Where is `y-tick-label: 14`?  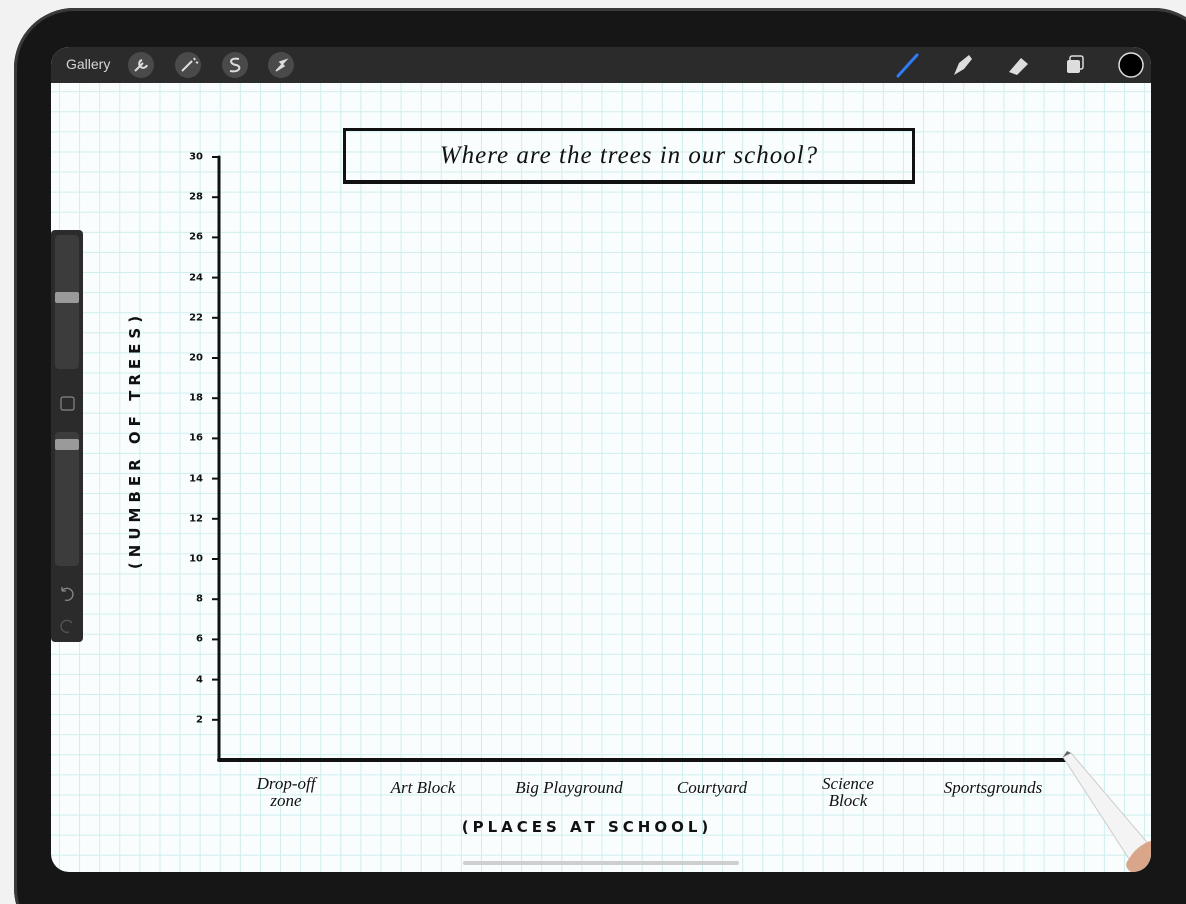 y-tick-label: 14 is located at coordinates (196, 479).